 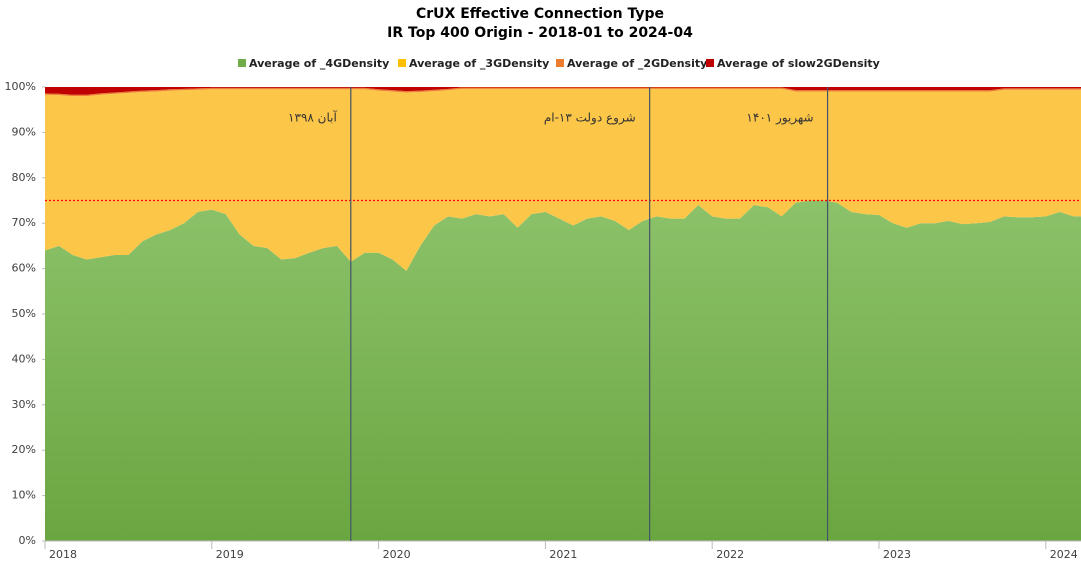 I want to click on y-tick-label: 80%, so click(x=24, y=177).